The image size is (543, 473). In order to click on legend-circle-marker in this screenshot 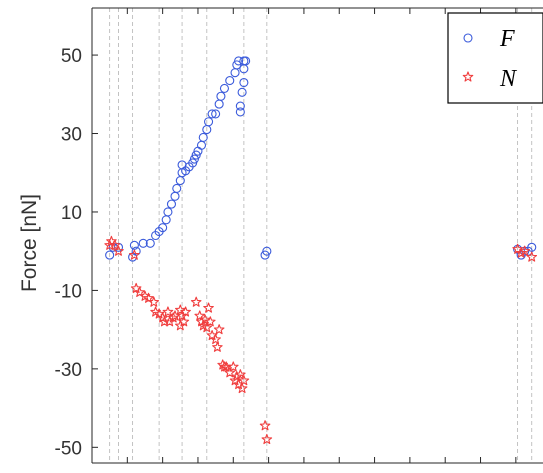, I will do `click(468, 38)`.